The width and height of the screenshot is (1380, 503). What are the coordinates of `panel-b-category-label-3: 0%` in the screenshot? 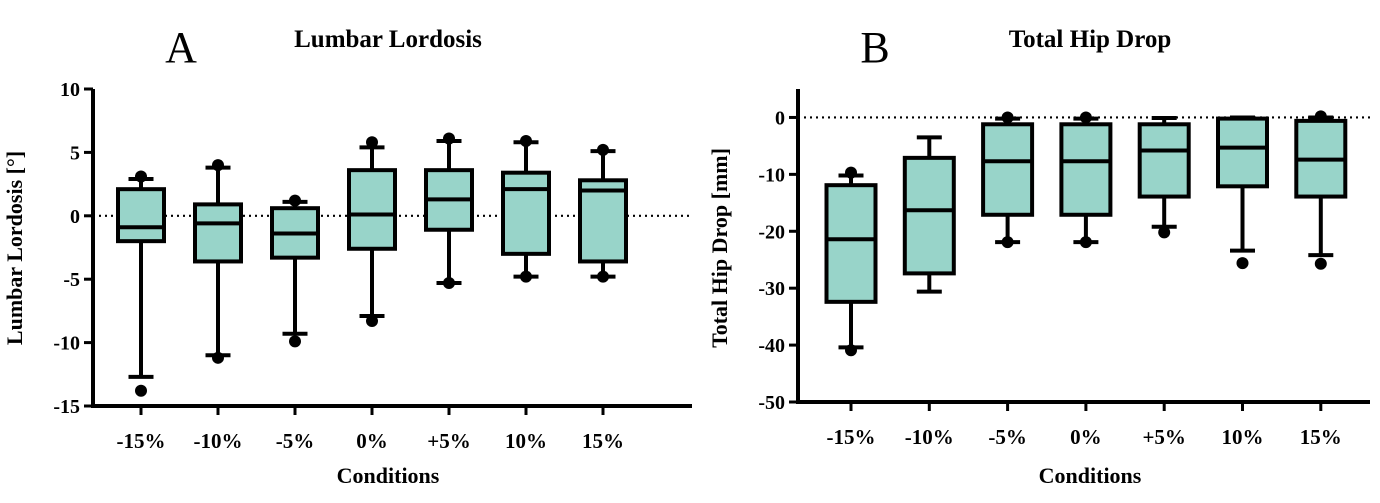 It's located at (1086, 437).